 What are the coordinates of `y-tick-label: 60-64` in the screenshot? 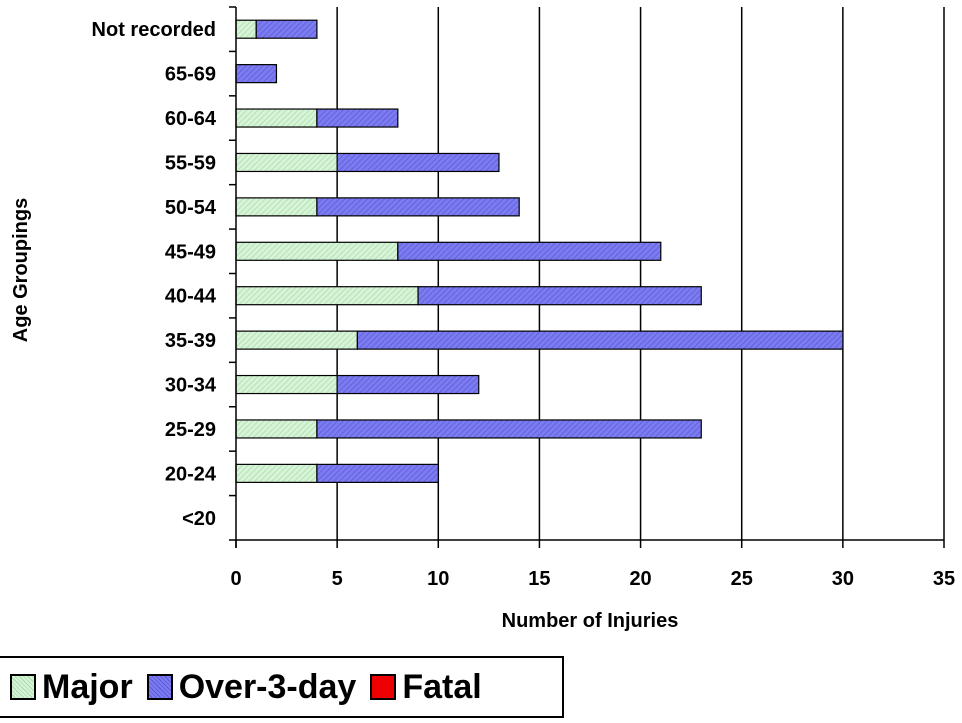 It's located at (191, 119).